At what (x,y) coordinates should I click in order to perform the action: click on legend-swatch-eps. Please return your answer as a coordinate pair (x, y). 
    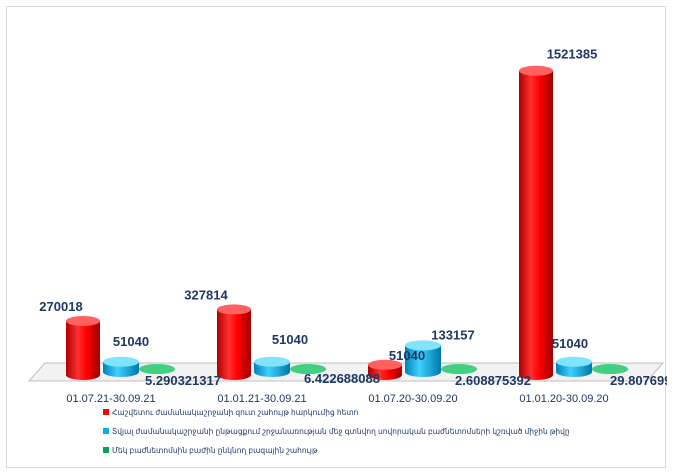
    Looking at the image, I should click on (106, 450).